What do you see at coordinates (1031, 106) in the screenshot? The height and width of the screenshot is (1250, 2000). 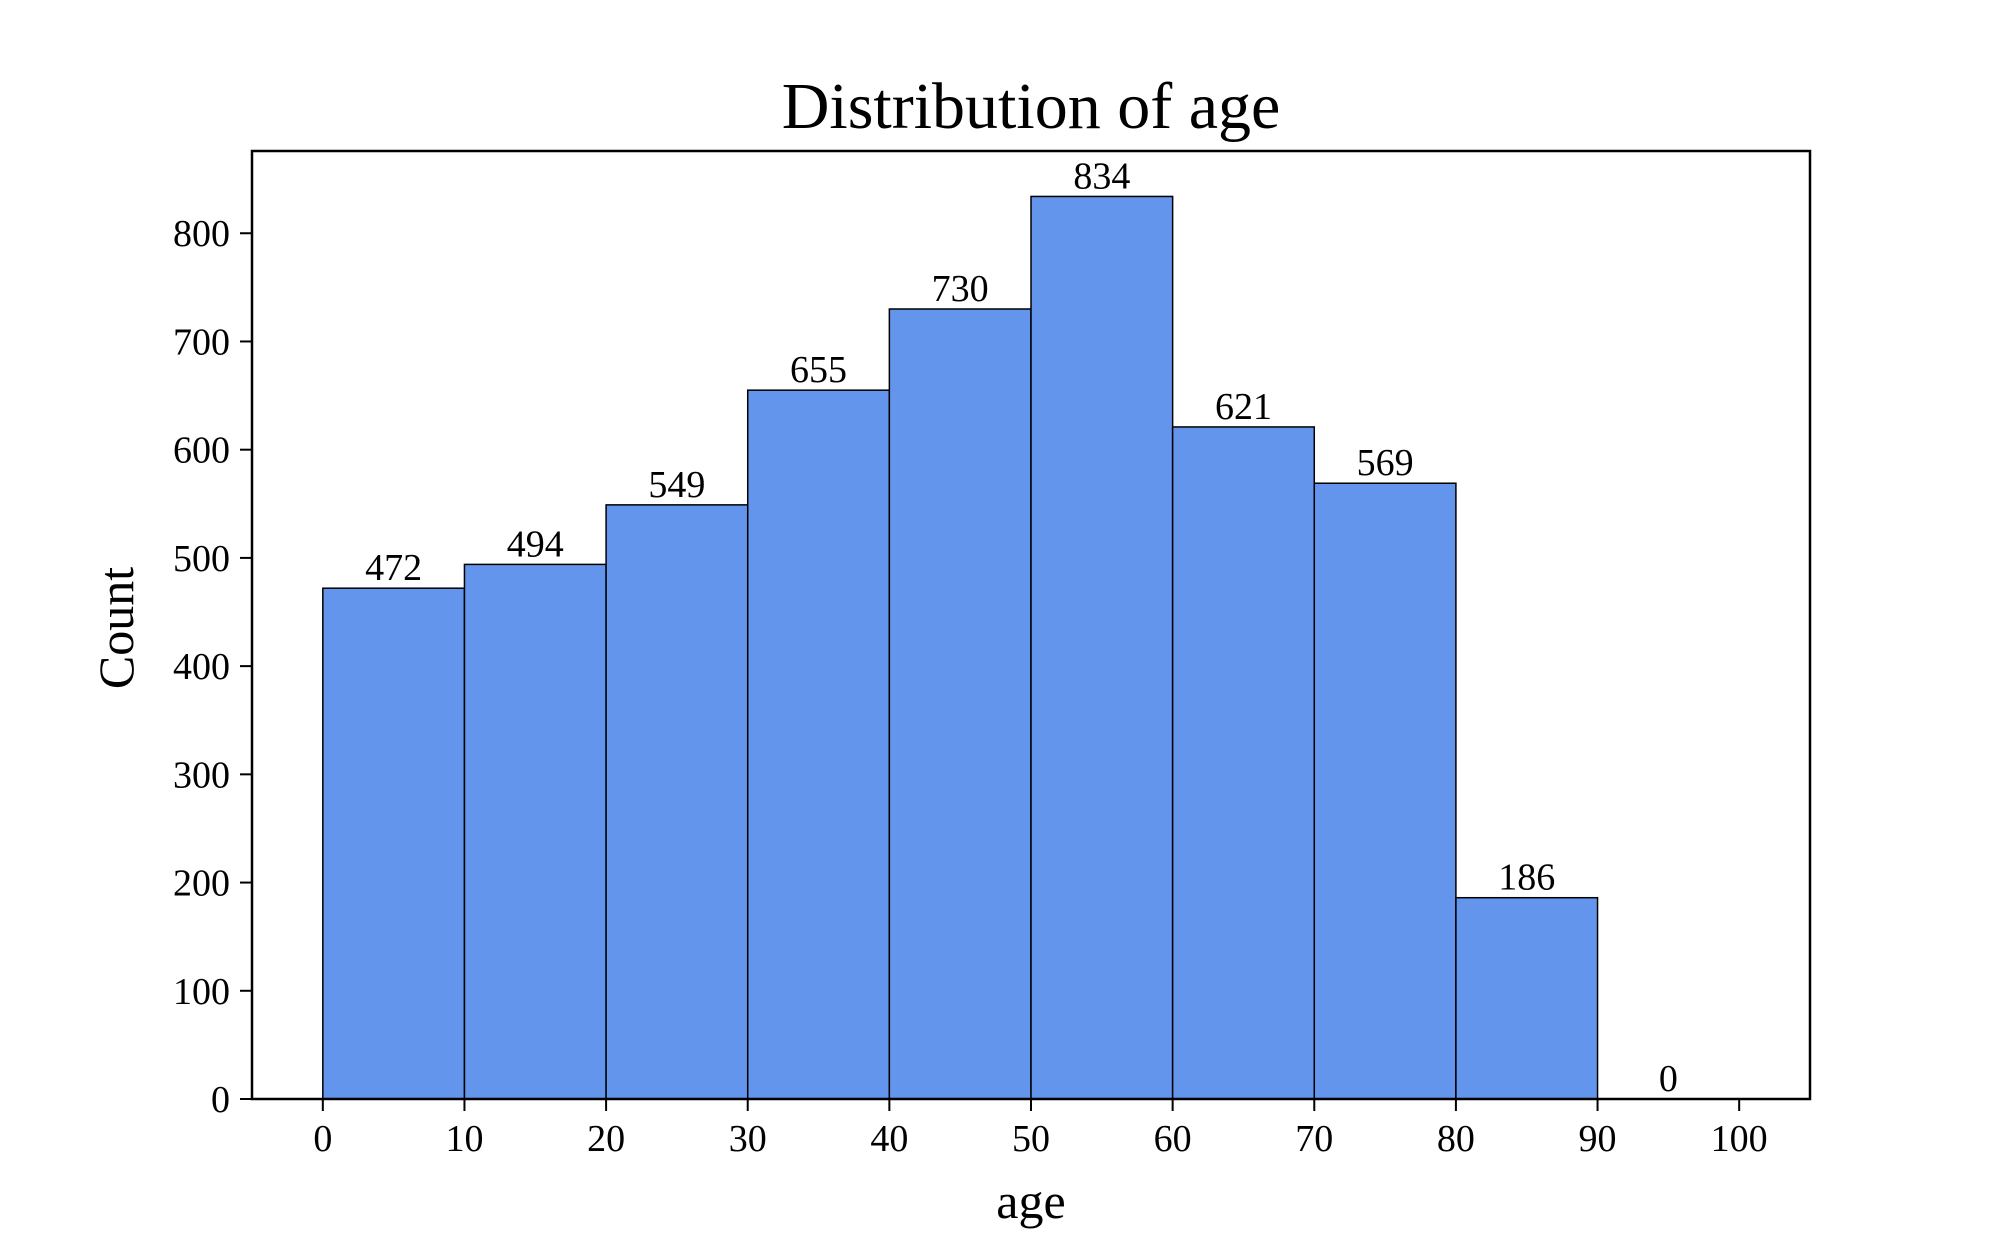 I see `chart-title: Distribution of age` at bounding box center [1031, 106].